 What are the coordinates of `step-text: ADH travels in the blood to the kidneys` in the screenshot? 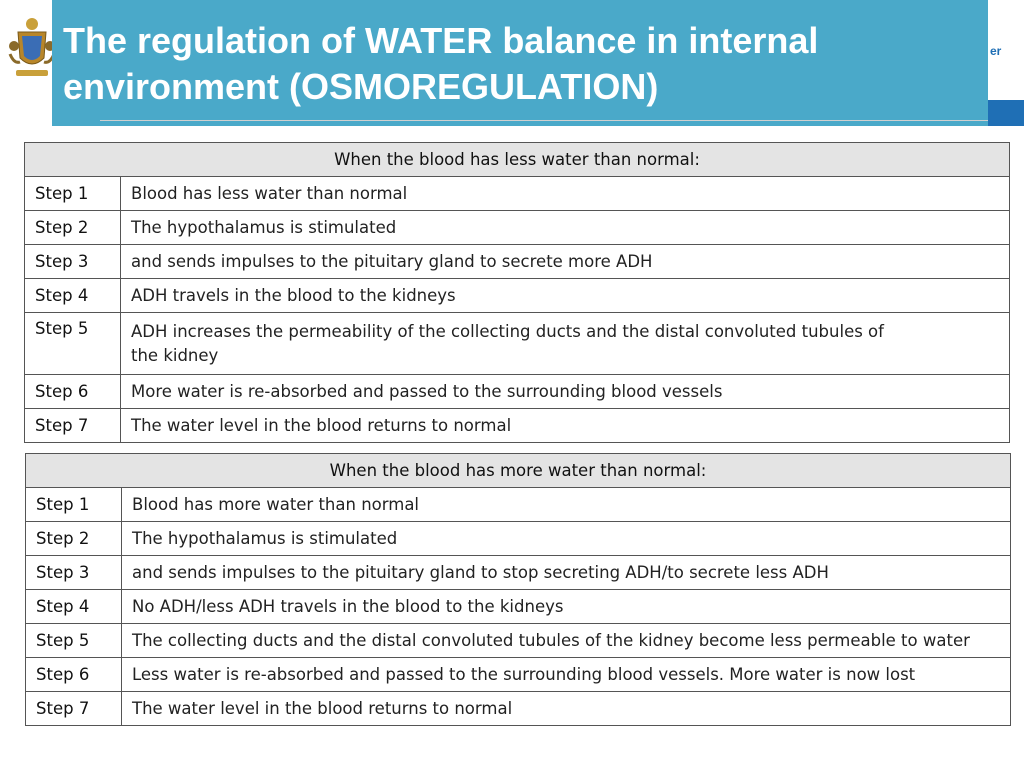 It's located at (565, 295).